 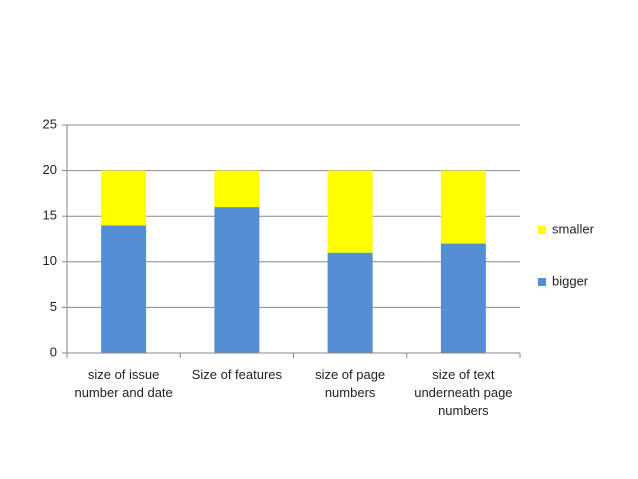 What do you see at coordinates (50, 169) in the screenshot?
I see `y-tick-label: 20` at bounding box center [50, 169].